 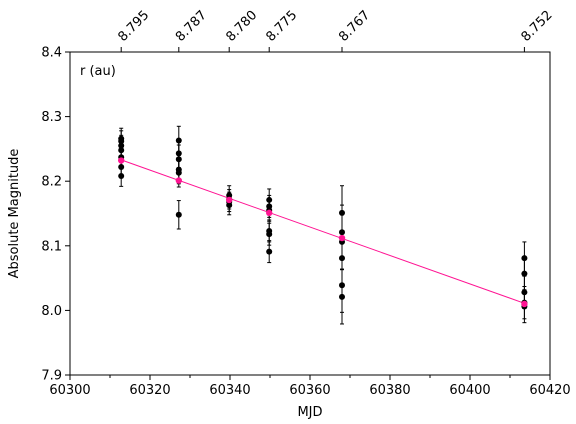 I want to click on y-tick-label: 8.1, so click(x=51, y=246).